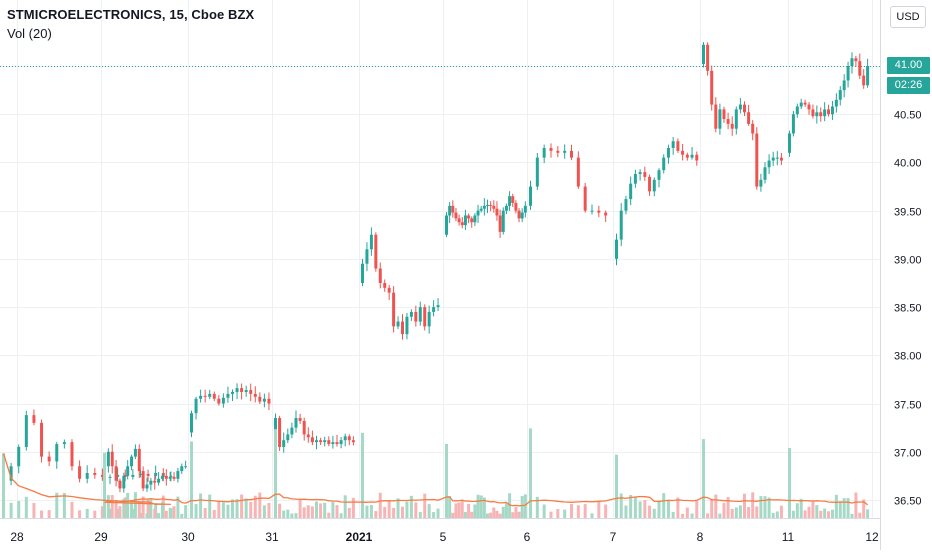 The height and width of the screenshot is (555, 932). Describe the element at coordinates (131, 14) in the screenshot. I see `symbol-title: STMICROELECTRONICS, 15, Cboe BZX` at that location.